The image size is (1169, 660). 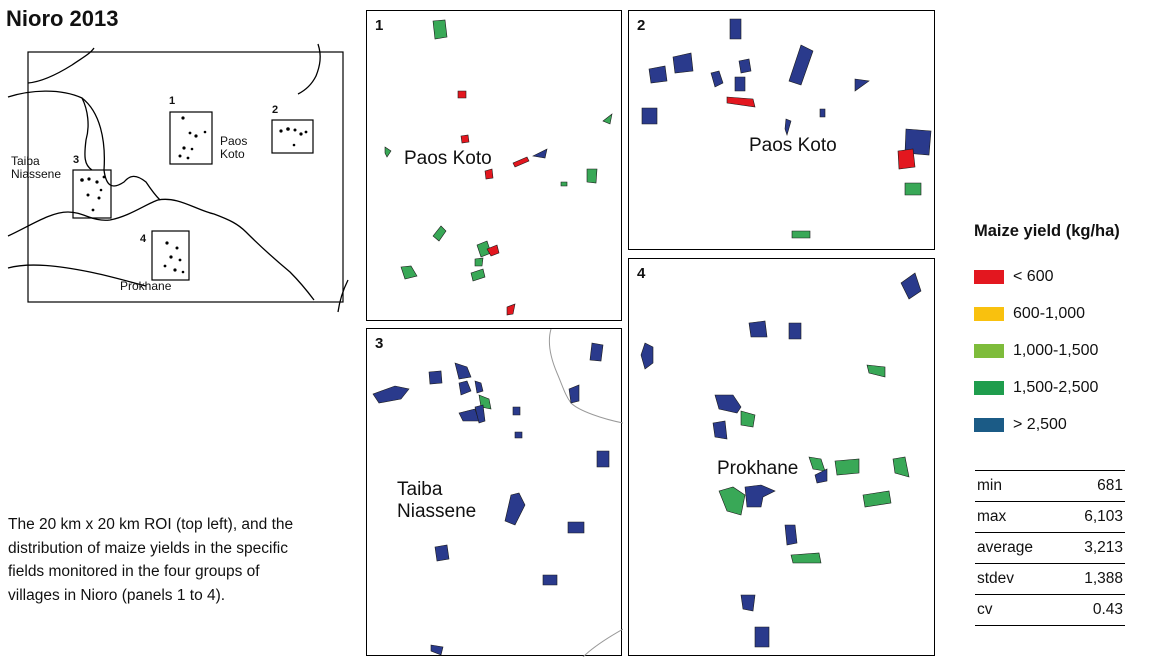 What do you see at coordinates (36, 167) in the screenshot?
I see `overview-label-taiba-niassene: Taiba Niassene` at bounding box center [36, 167].